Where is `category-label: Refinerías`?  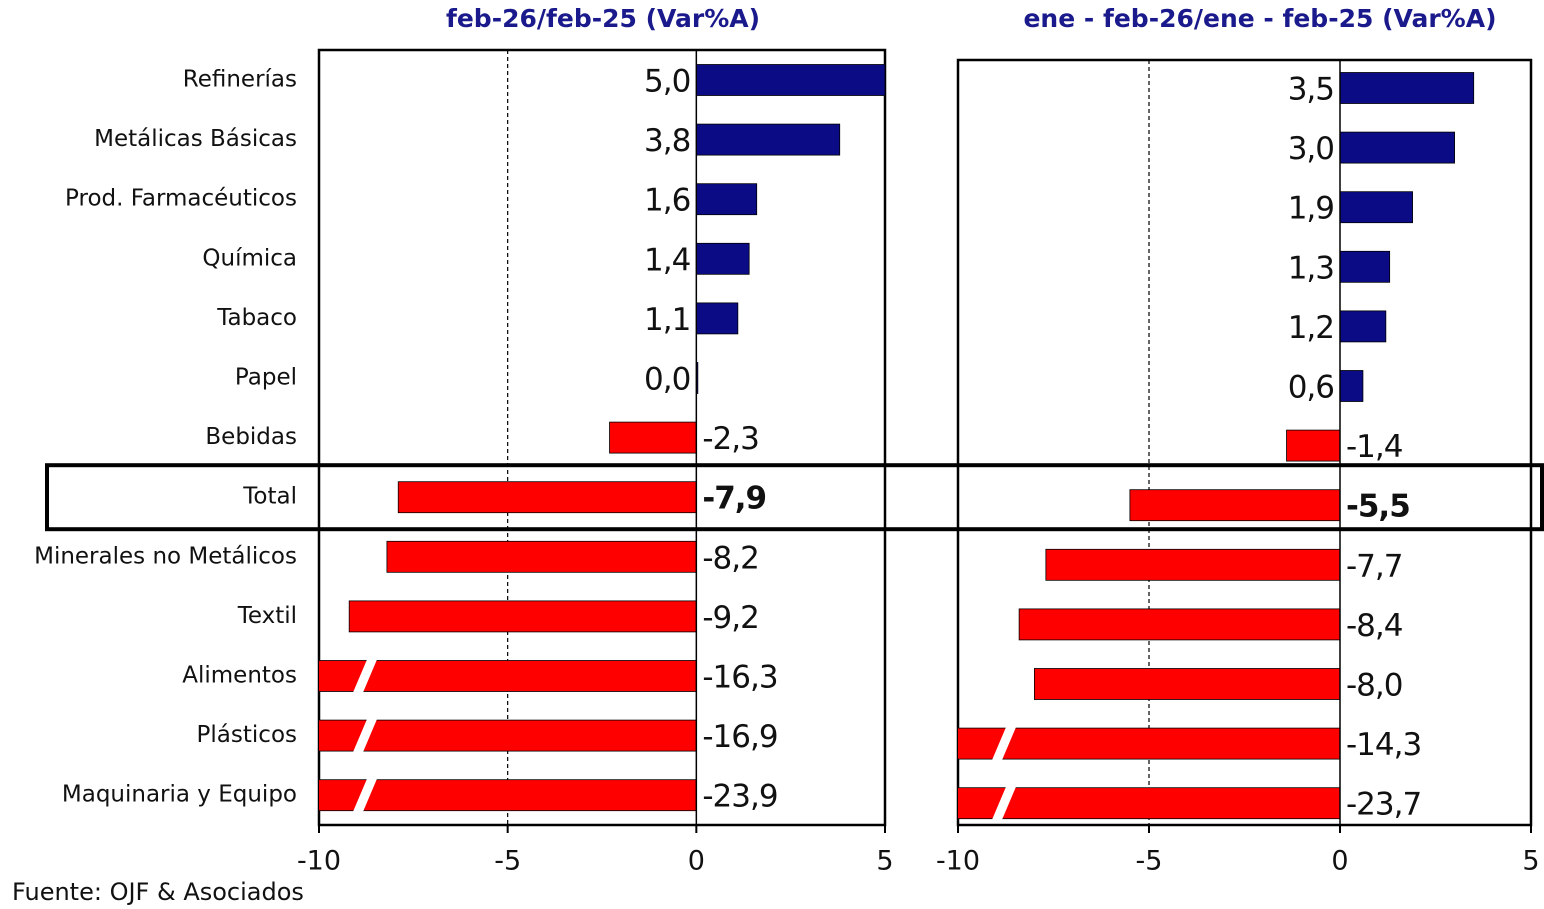 category-label: Refinerías is located at coordinates (240, 80).